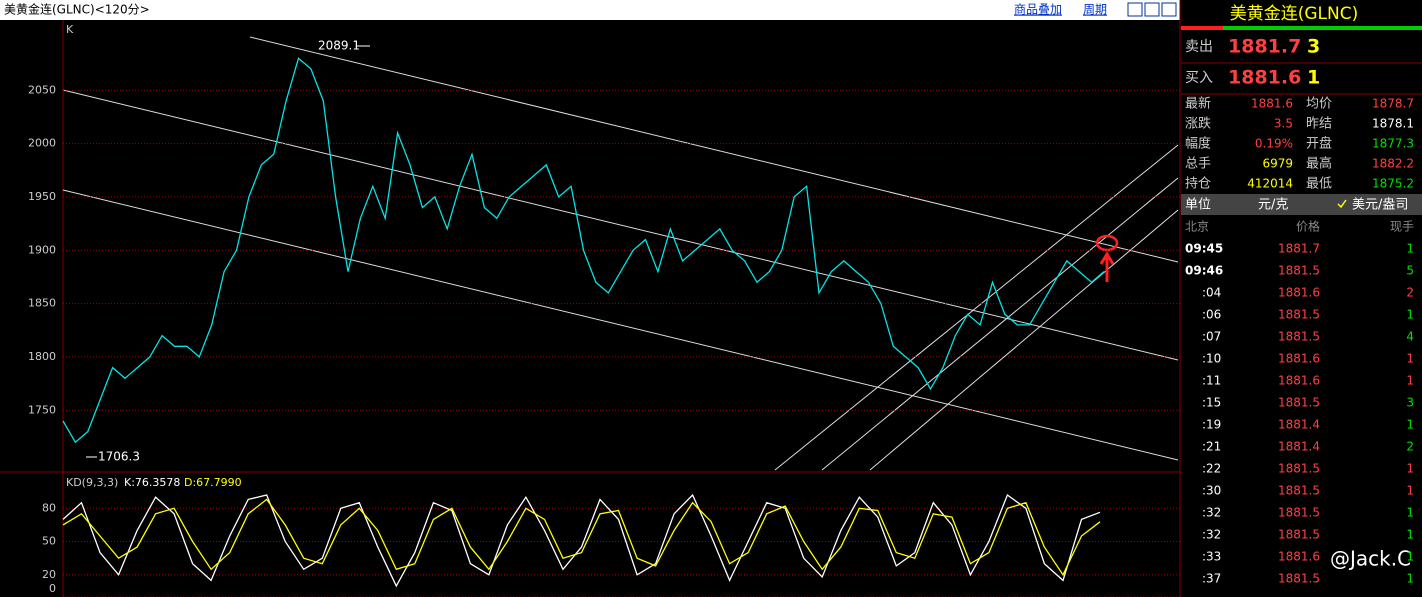 This screenshot has height=597, width=1422. Describe the element at coordinates (1198, 124) in the screenshot. I see `stat-label: 涨跌` at that location.